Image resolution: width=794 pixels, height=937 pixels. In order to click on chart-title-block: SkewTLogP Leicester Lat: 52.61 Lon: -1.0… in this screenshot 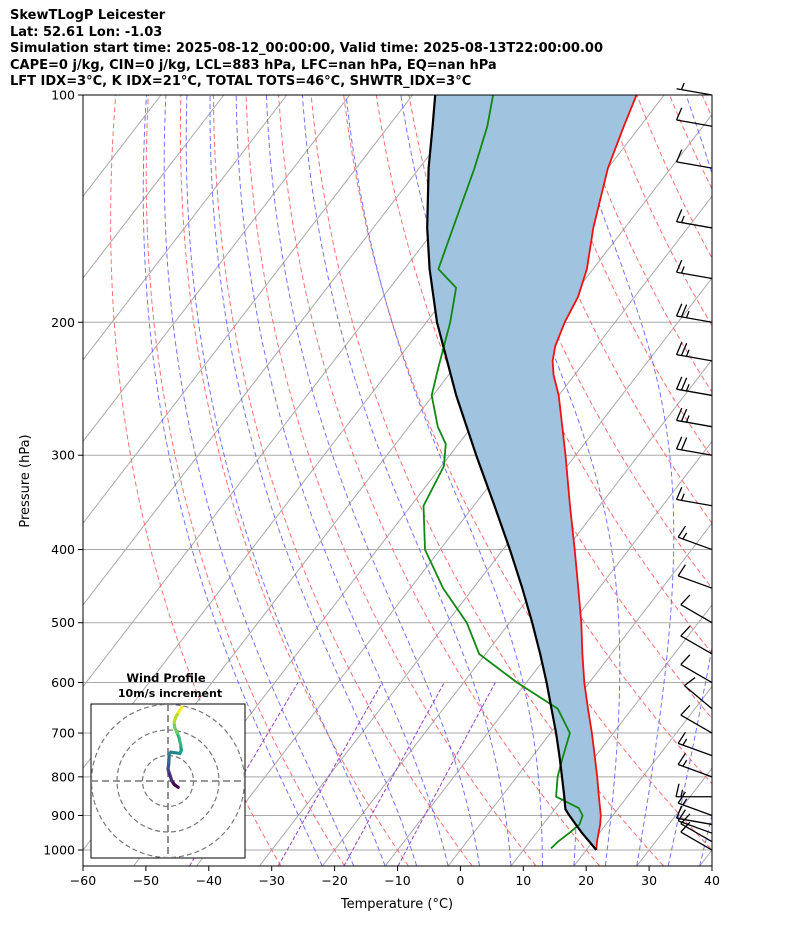, I will do `click(306, 49)`.